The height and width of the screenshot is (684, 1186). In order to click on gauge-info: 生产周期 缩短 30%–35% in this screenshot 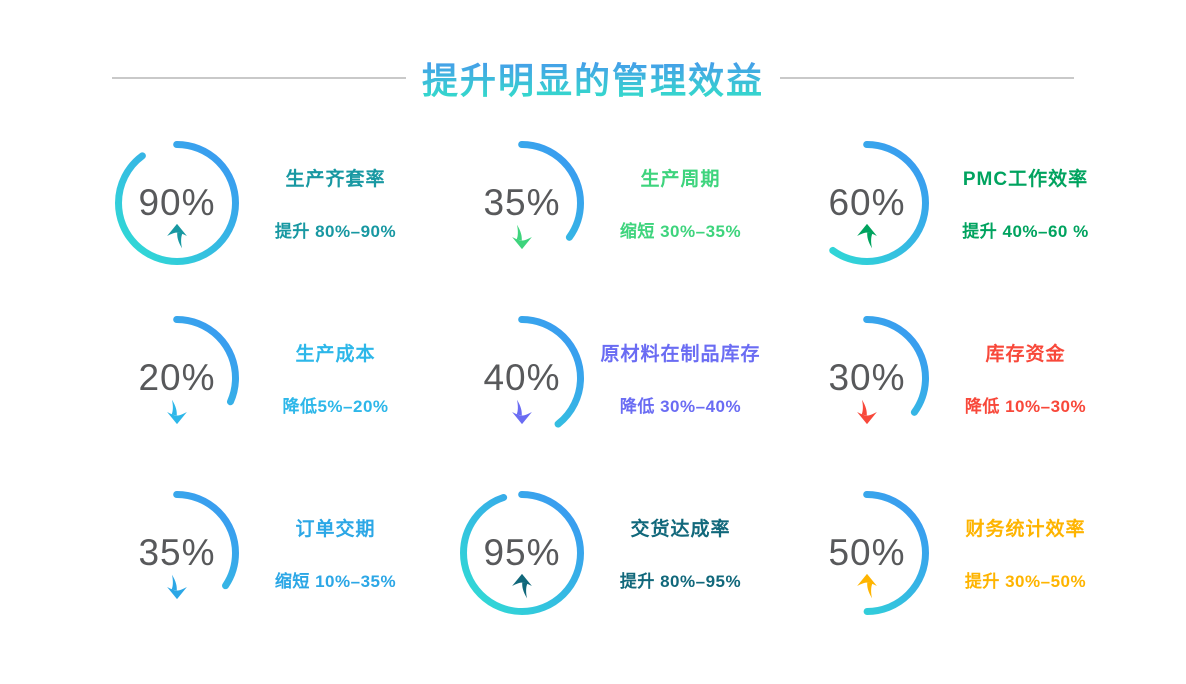, I will do `click(695, 203)`.